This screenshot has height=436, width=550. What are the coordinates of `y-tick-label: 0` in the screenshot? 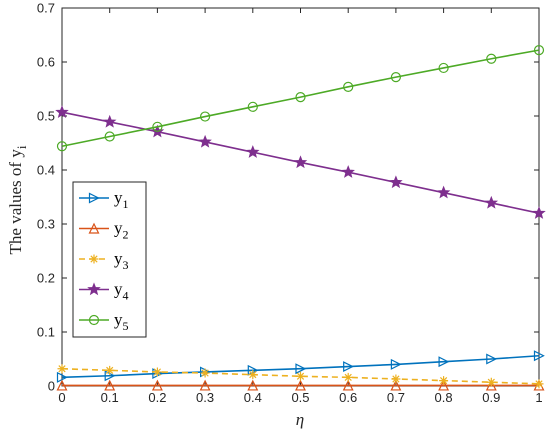 It's located at (51, 386).